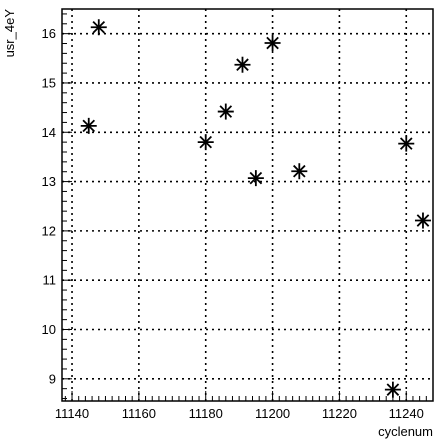 The image size is (443, 443). What do you see at coordinates (49, 181) in the screenshot?
I see `y-tick-label: 13` at bounding box center [49, 181].